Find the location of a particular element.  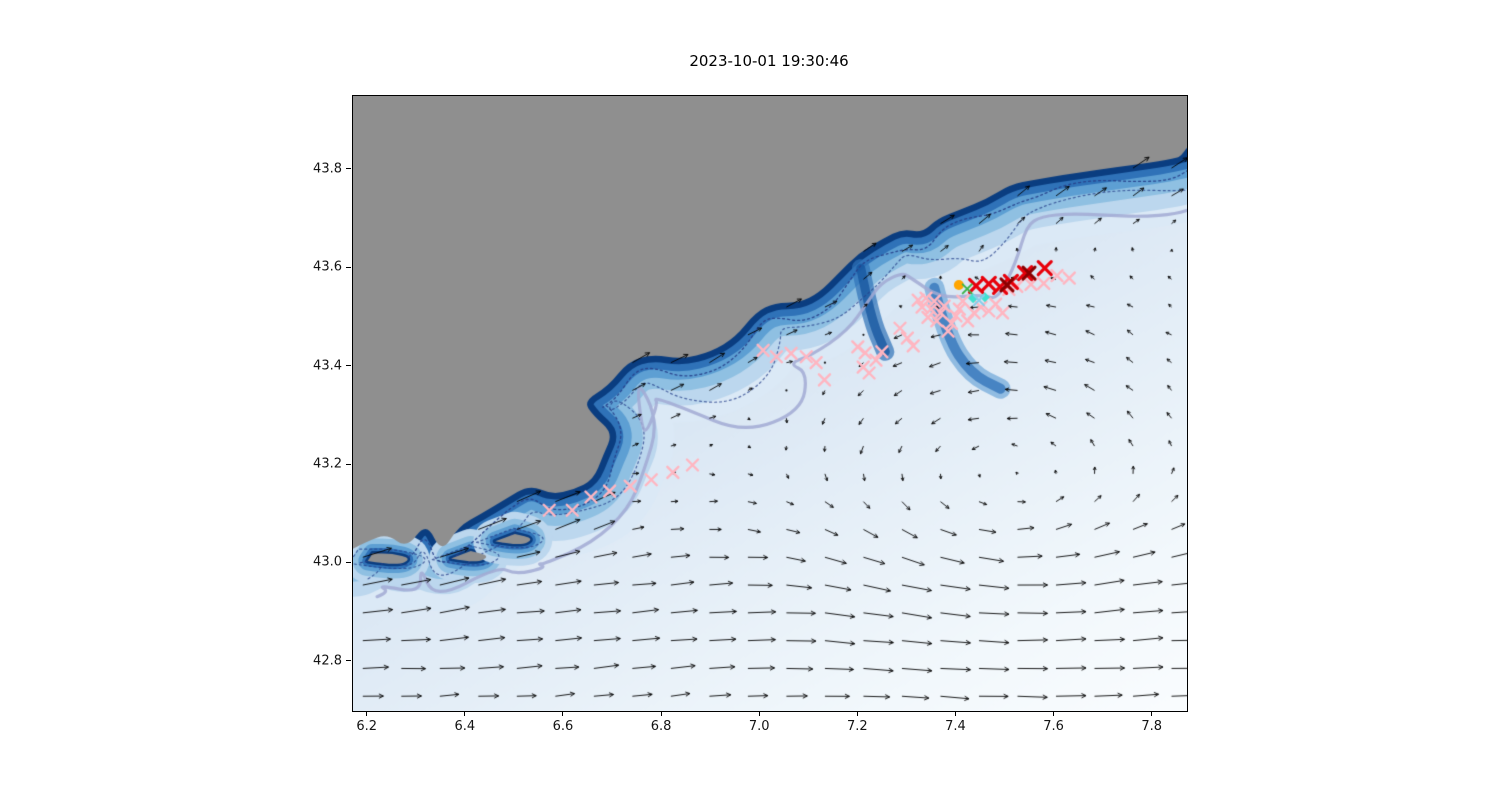

y-tick-label: 43.4 is located at coordinates (327, 366).